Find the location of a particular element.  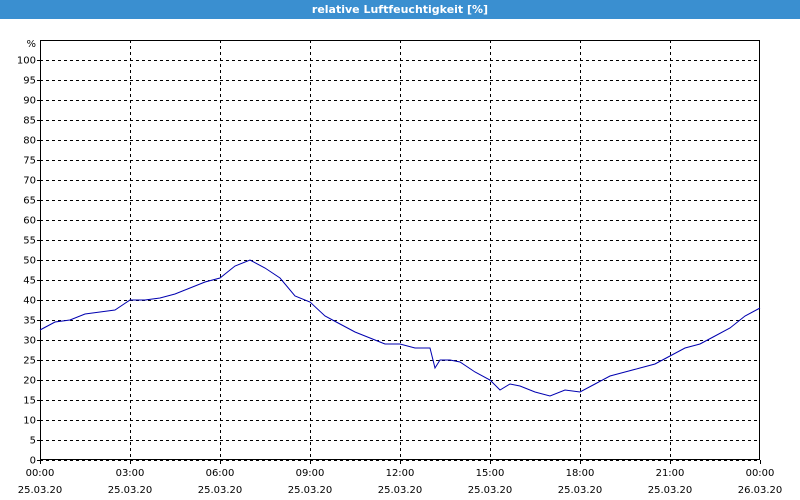

y-tick-label: 45 is located at coordinates (29, 281).